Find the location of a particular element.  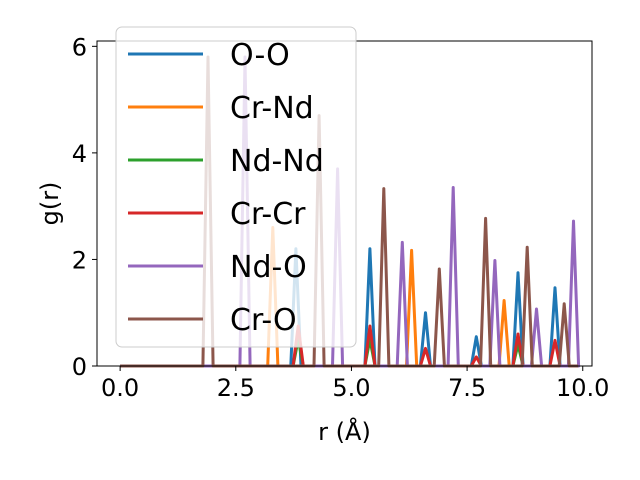

x-tick-label: 0.0 is located at coordinates (120, 388).